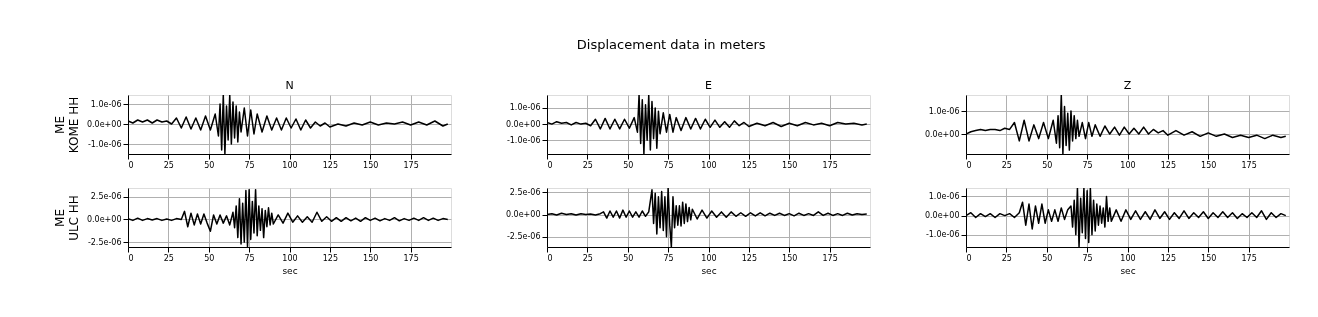 The width and height of the screenshot is (1318, 317). What do you see at coordinates (66, 218) in the screenshot?
I see `y-axis-title: ME ULC HH` at bounding box center [66, 218].